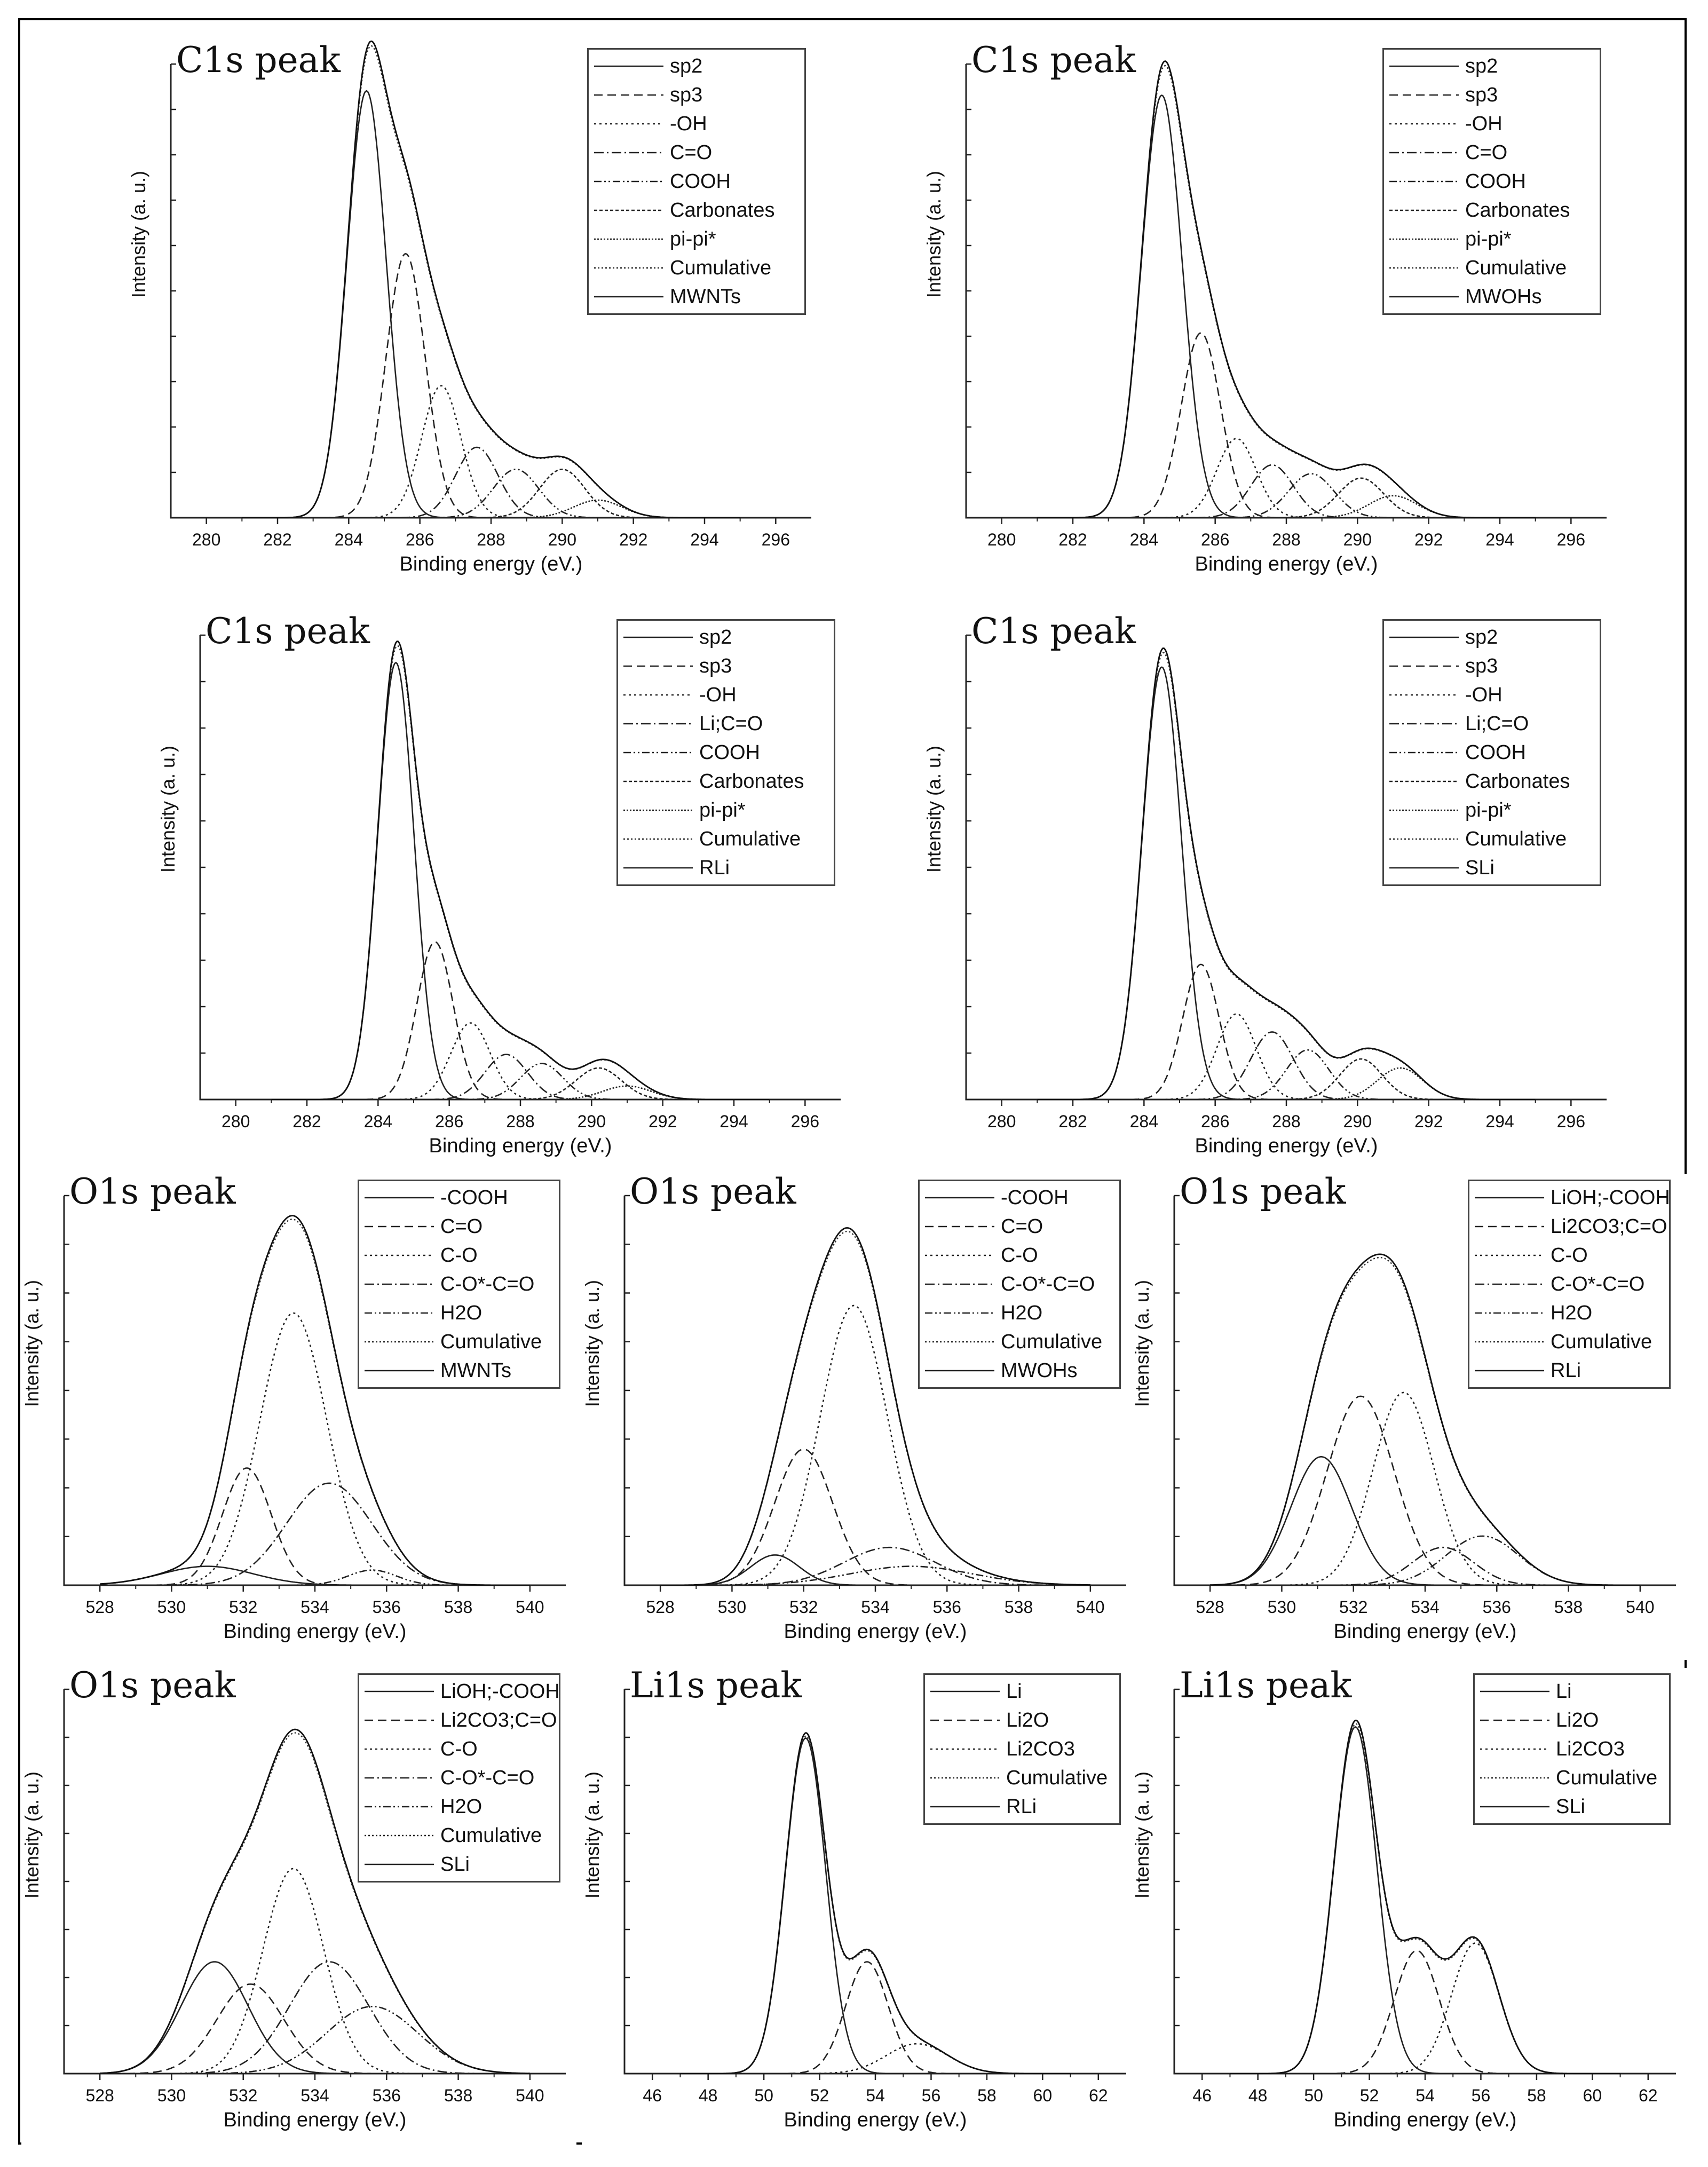 The width and height of the screenshot is (1708, 2167). Describe the element at coordinates (1497, 1607) in the screenshot. I see `x-tick-label: 536` at that location.